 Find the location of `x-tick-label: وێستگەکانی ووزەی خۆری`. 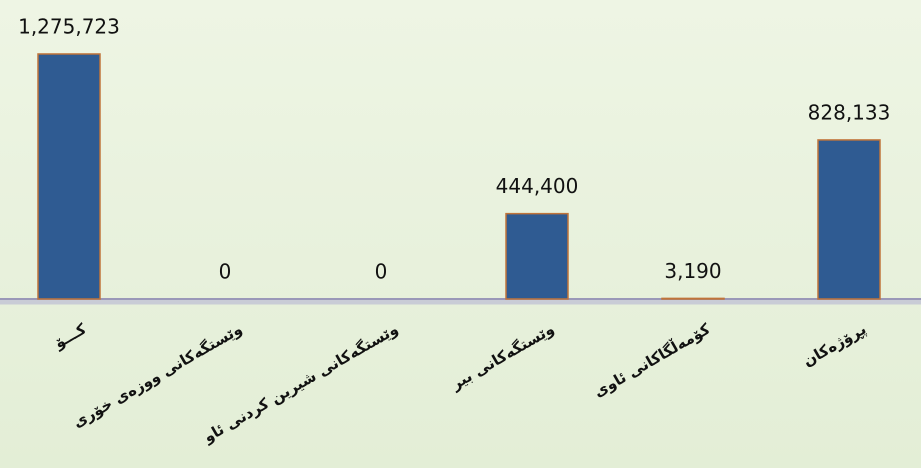

x-tick-label: وێستگەکانی ووزەی خۆری is located at coordinates (158, 376).